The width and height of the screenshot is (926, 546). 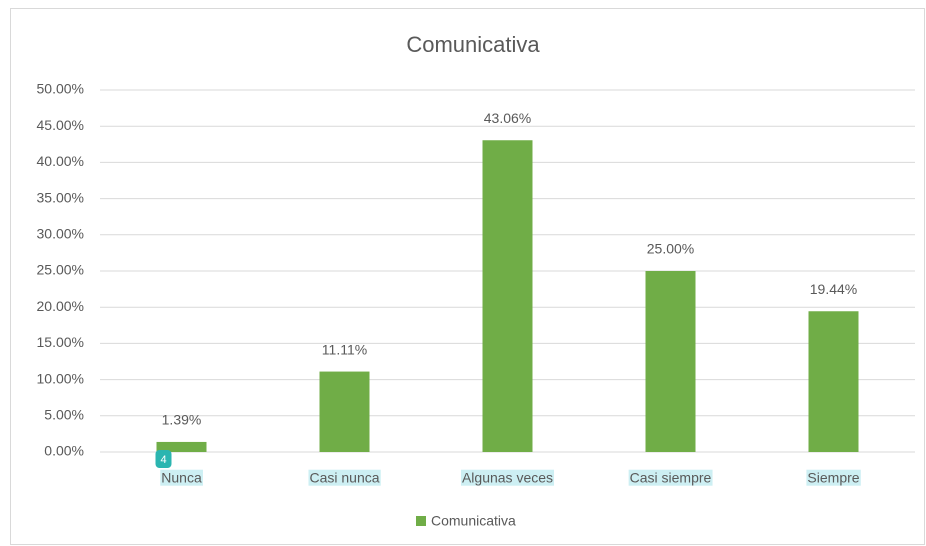 I want to click on chart-title: Comunicativa, so click(x=473, y=44).